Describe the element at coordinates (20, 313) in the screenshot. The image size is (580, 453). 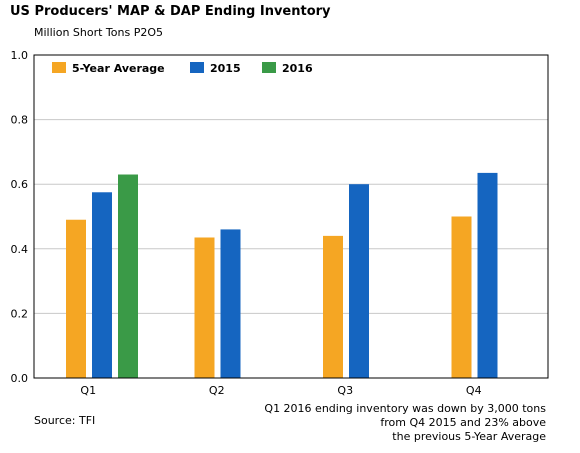
I see `y-tick-label: 0.2` at that location.